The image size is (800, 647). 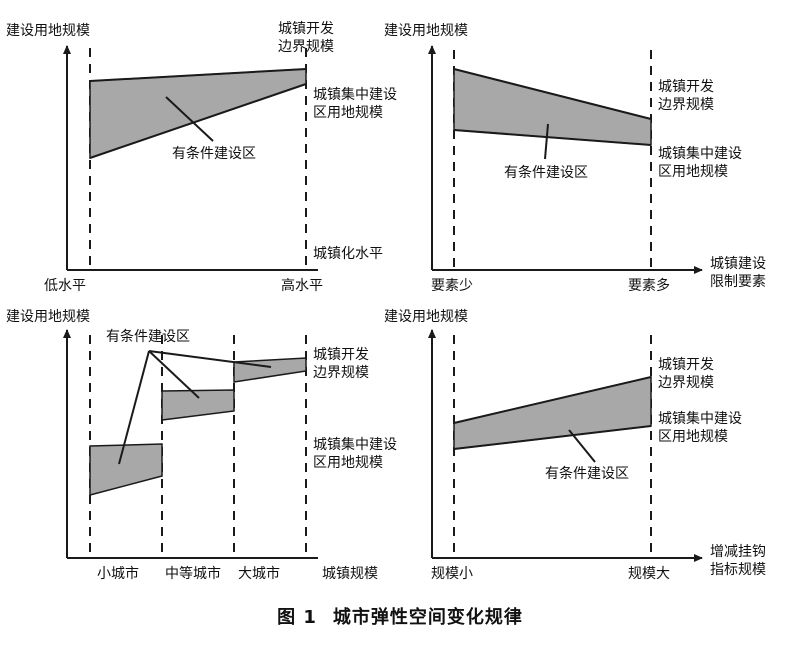 I want to click on p4-lower-label: 城镇集中建设 区用地规模, so click(x=700, y=428).